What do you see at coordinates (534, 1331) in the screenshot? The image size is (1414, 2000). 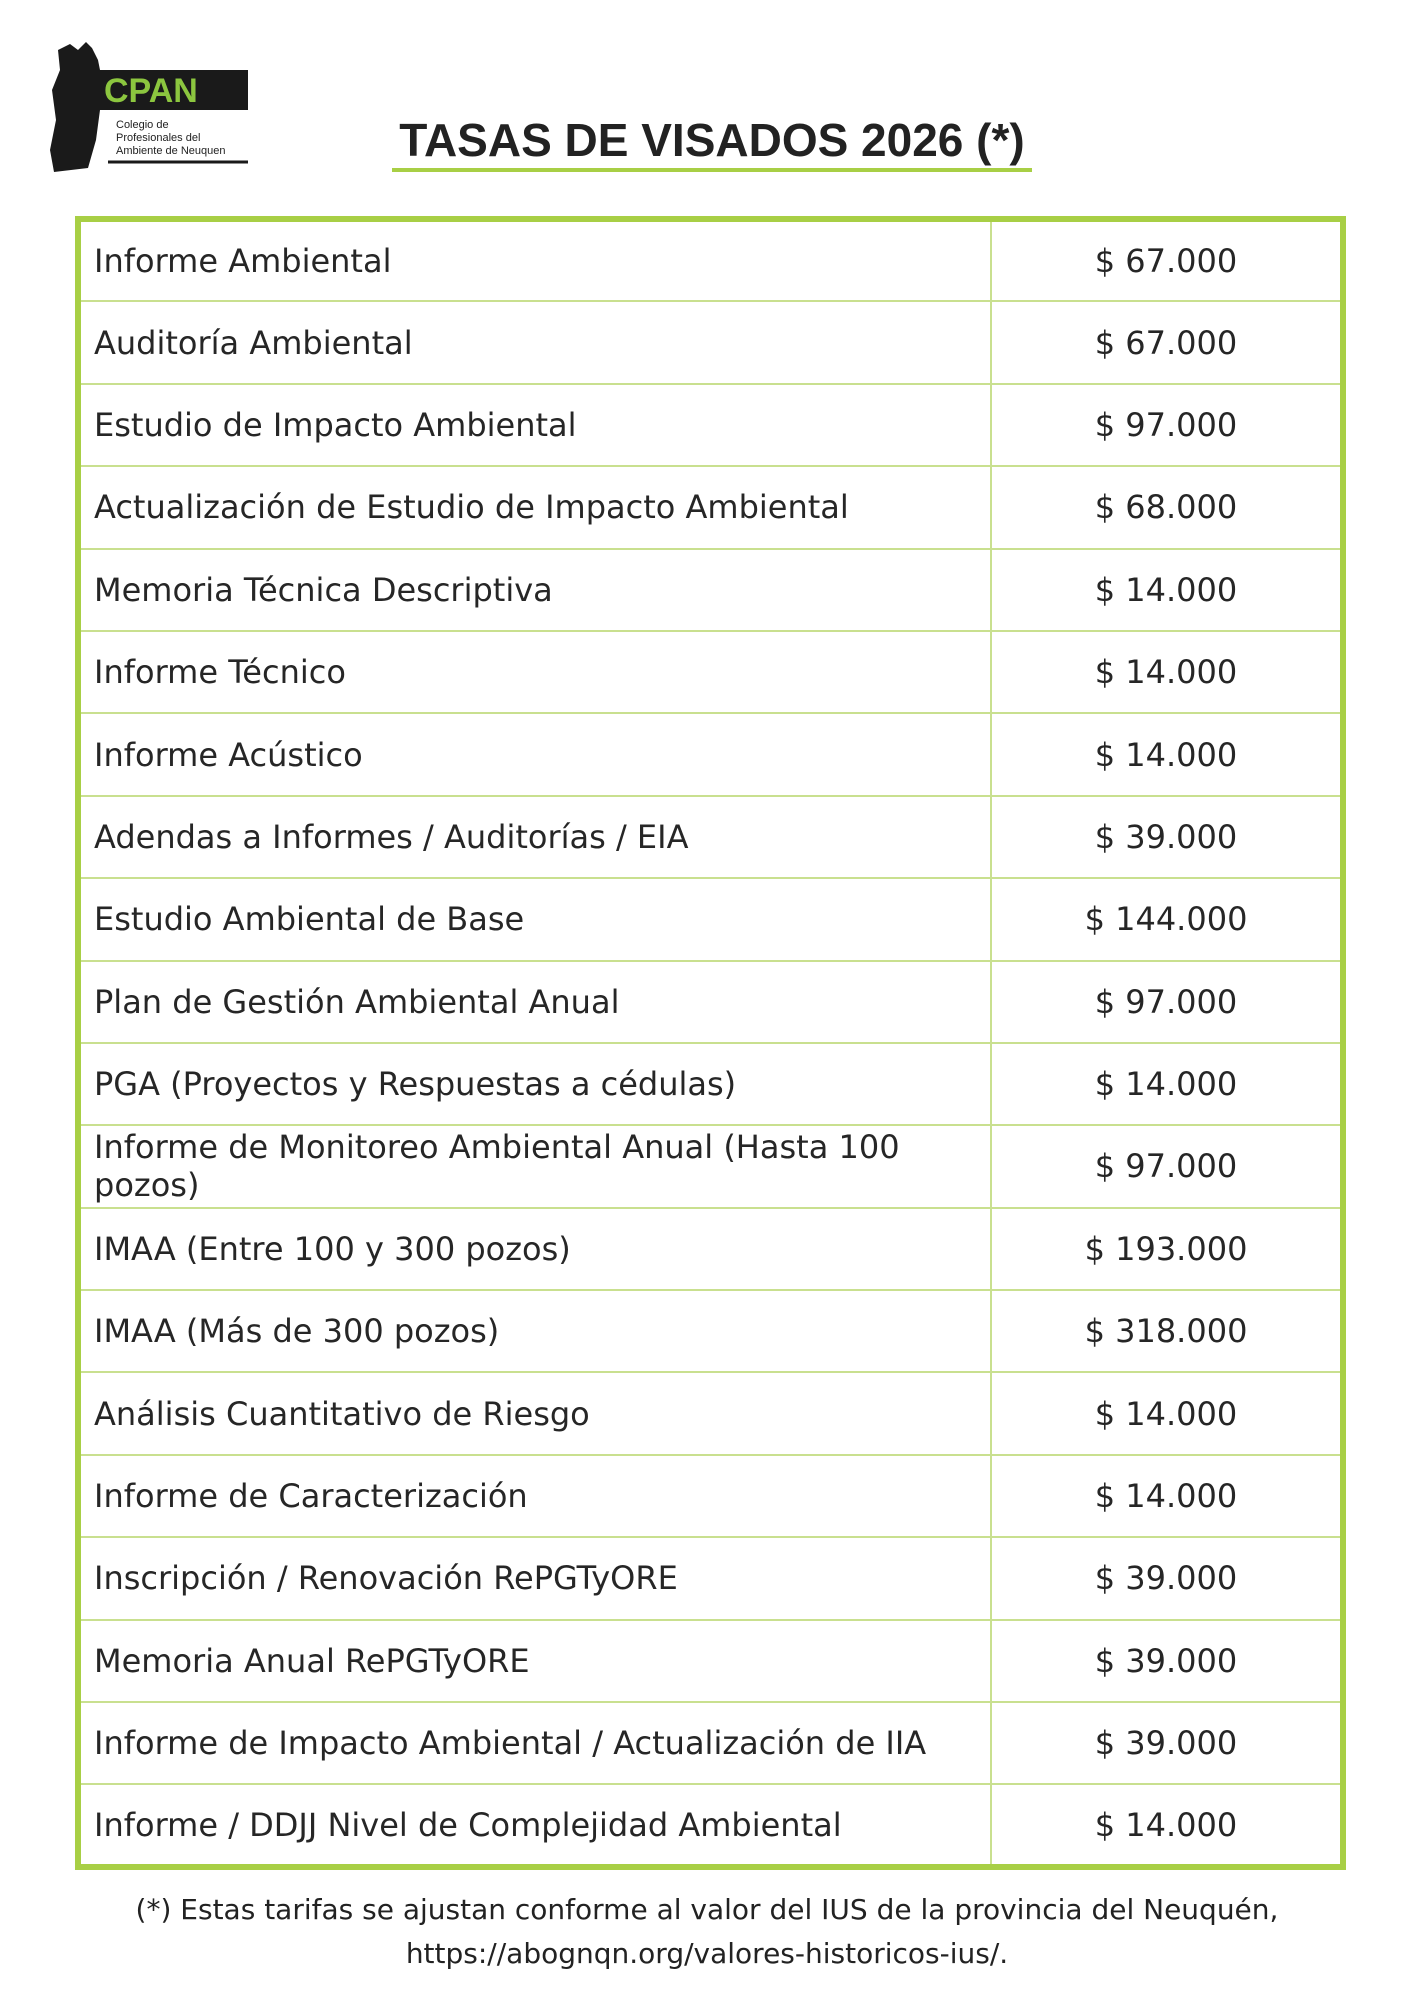 I see `service-name: IMAA (Más de 300 pozos)` at bounding box center [534, 1331].